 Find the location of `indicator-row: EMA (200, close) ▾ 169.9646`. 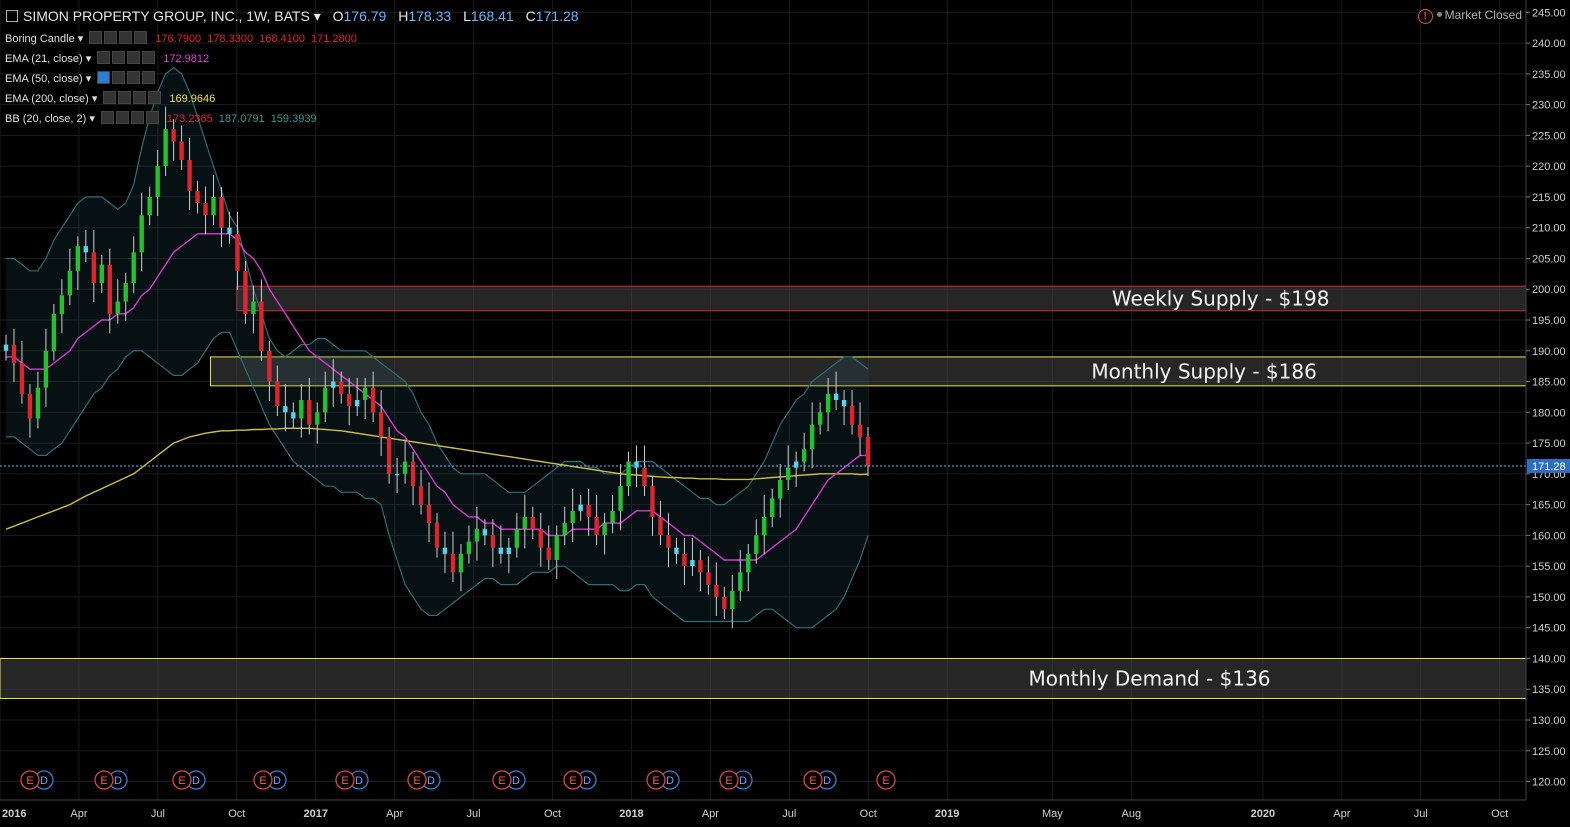

indicator-row: EMA (200, close) ▾ 169.9646 is located at coordinates (110, 99).